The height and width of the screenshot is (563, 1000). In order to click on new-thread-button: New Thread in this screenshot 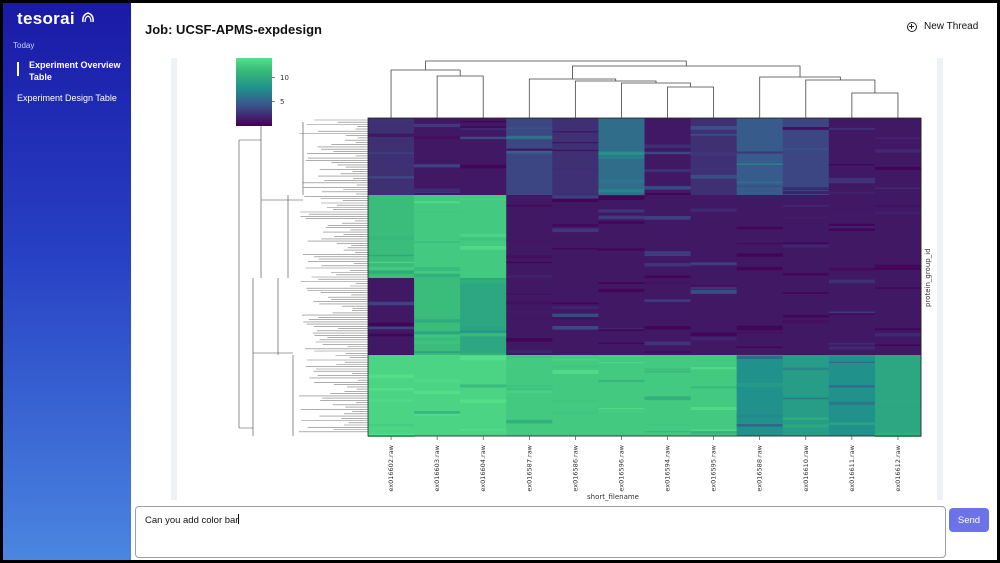, I will do `click(942, 26)`.